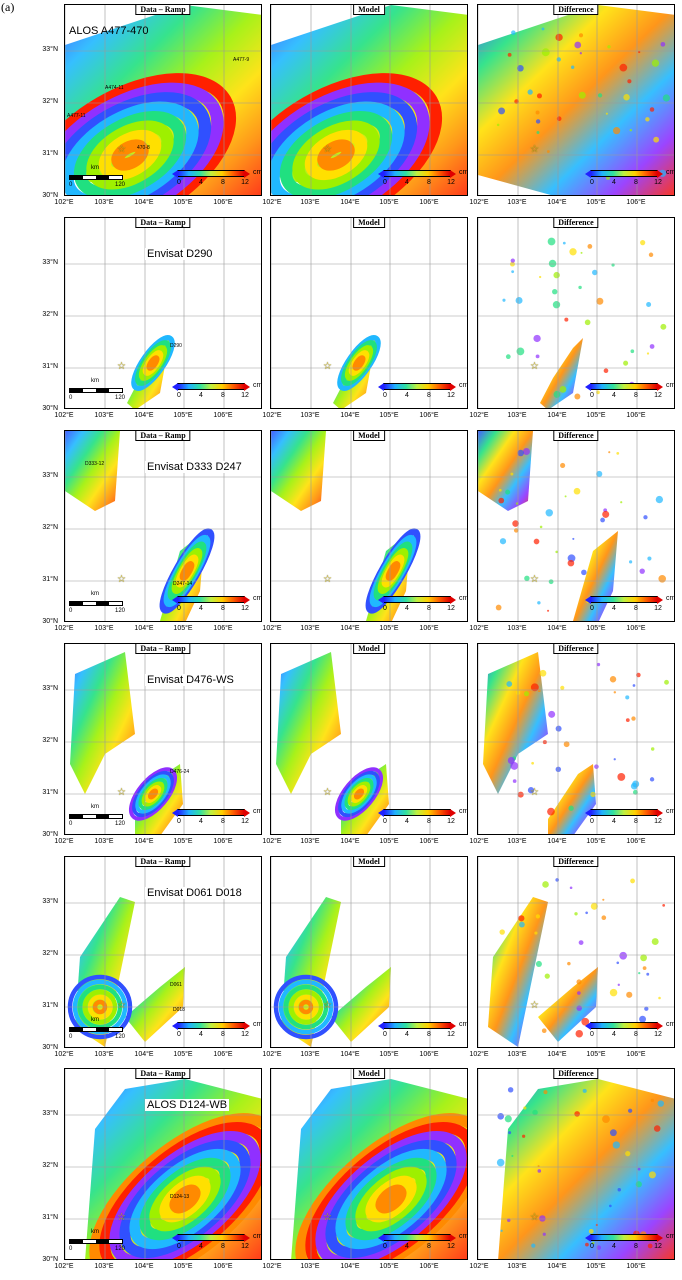  What do you see at coordinates (257, 1024) in the screenshot?
I see `colorbar-unit: cm` at bounding box center [257, 1024].